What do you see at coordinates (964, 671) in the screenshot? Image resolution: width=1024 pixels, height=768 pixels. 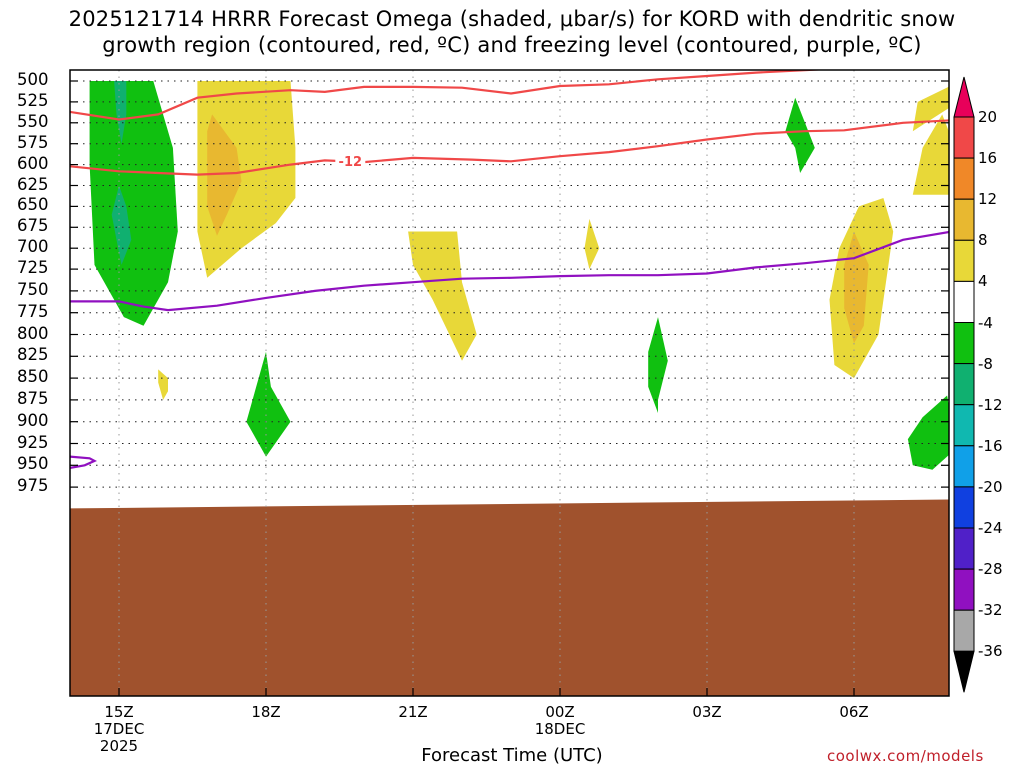 I see `colorbar-bottom-arrow` at bounding box center [964, 671].